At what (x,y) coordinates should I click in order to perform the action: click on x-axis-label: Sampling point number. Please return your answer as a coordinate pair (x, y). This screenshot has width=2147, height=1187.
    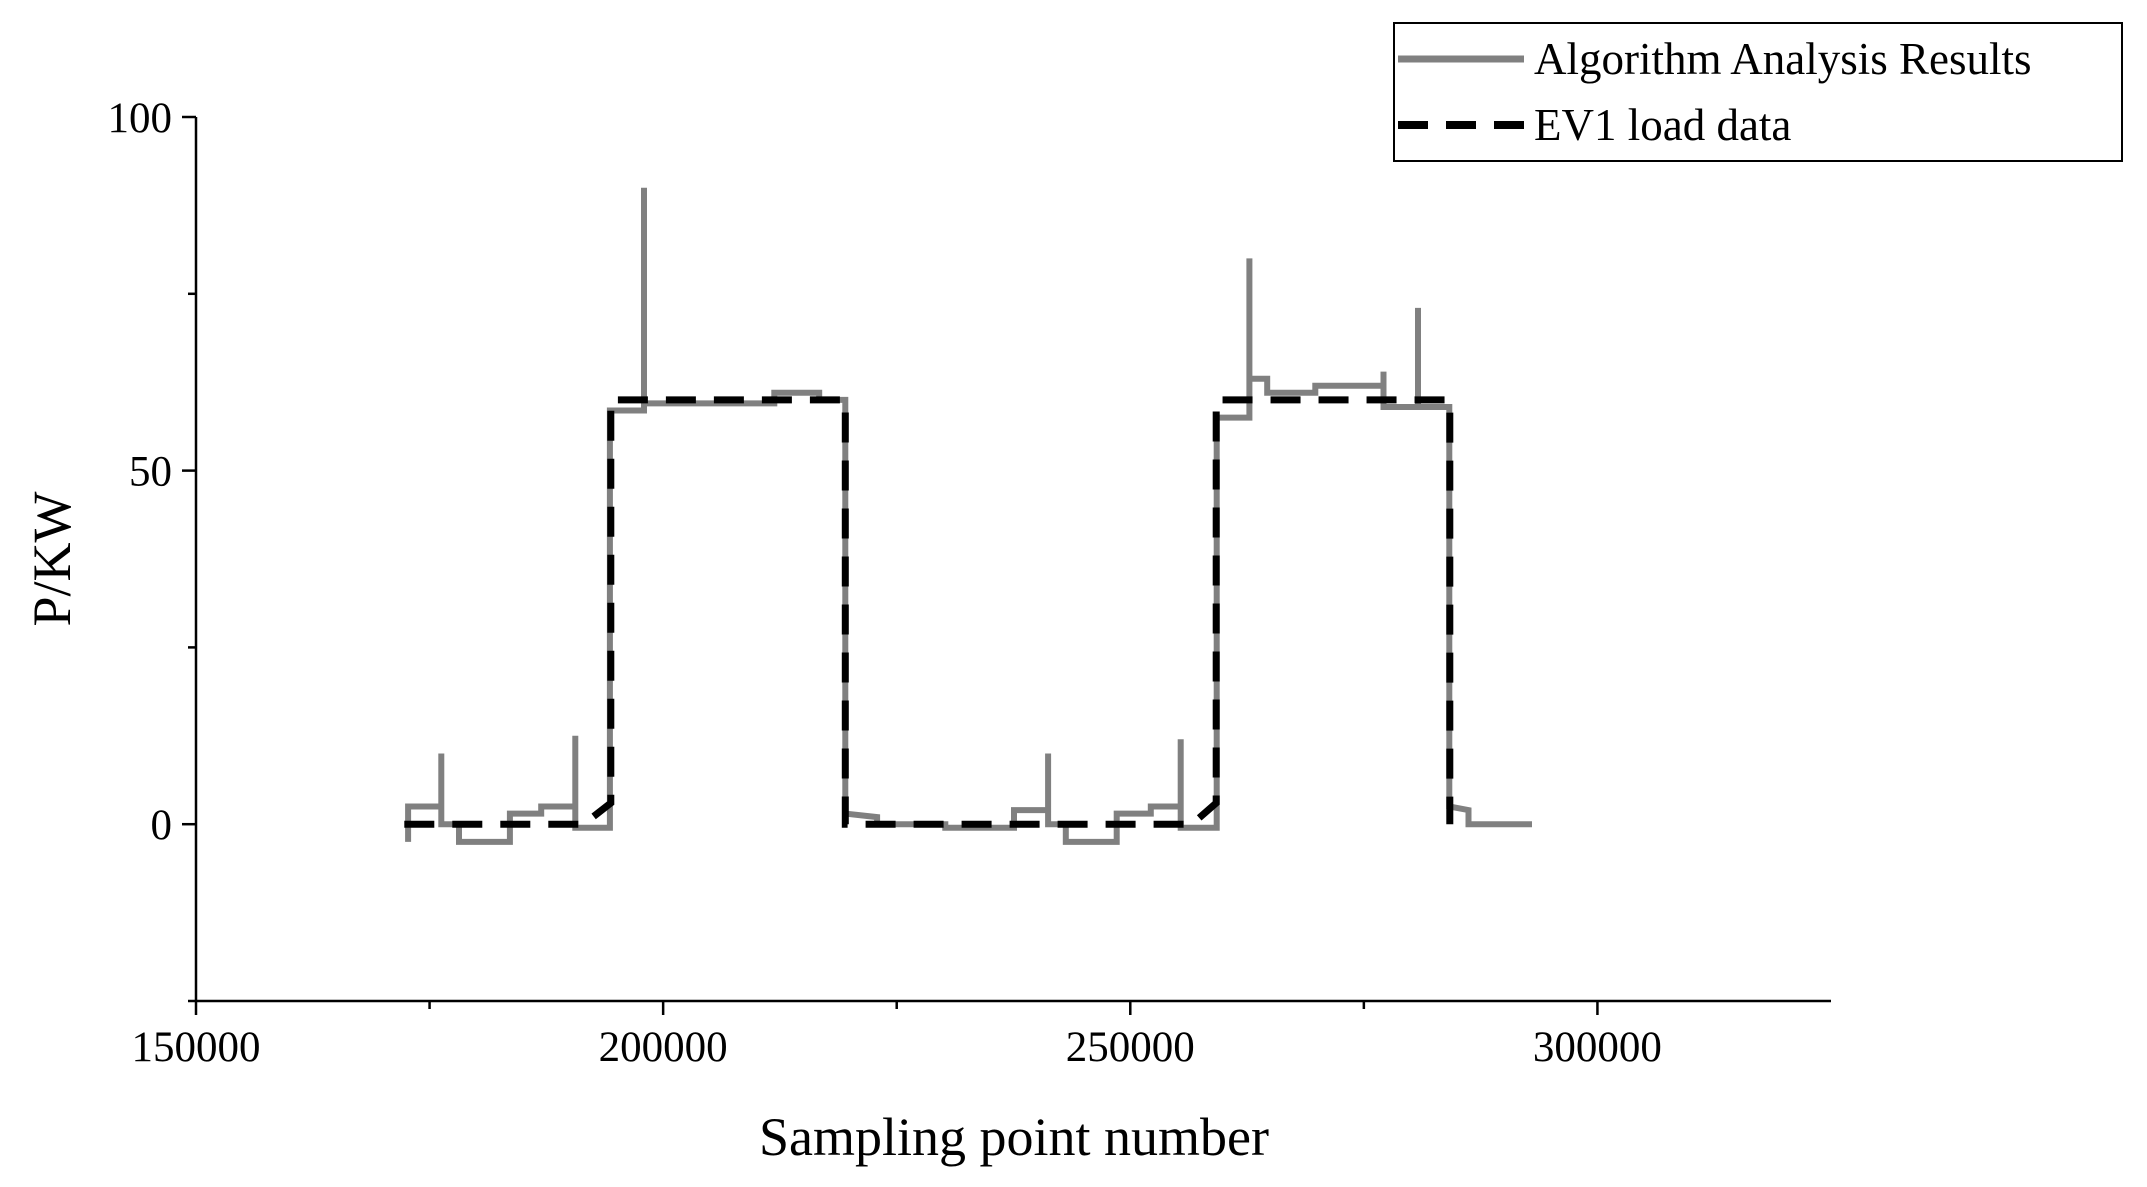
    Looking at the image, I should click on (1014, 1137).